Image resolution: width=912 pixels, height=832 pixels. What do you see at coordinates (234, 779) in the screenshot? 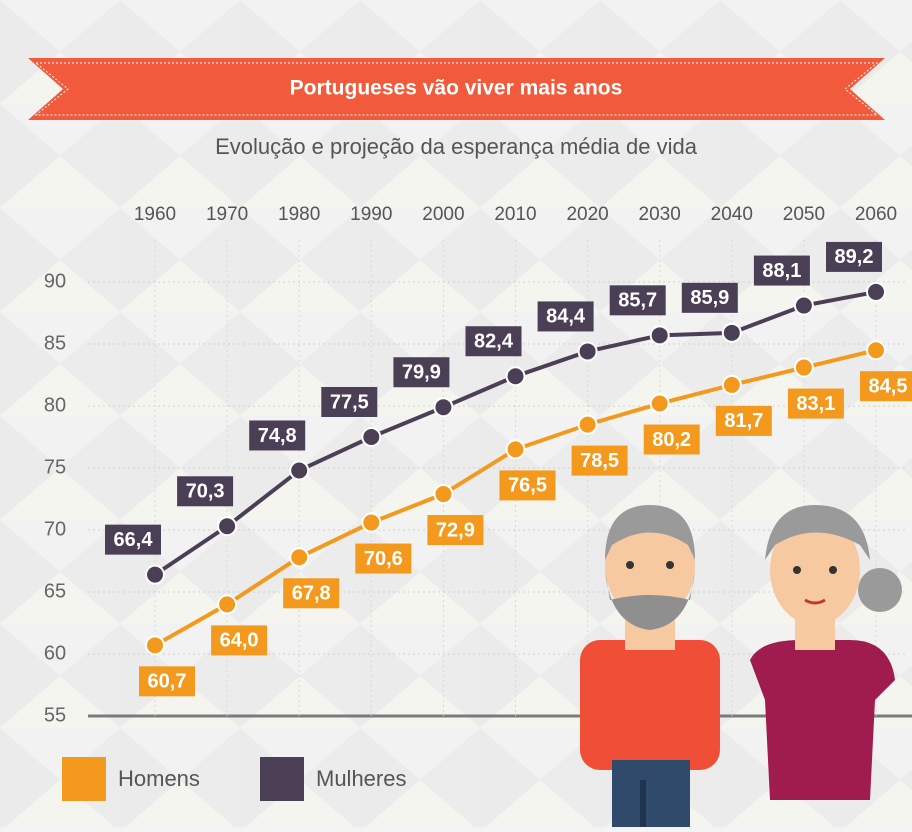
I see `legend: Homens Mulheres` at bounding box center [234, 779].